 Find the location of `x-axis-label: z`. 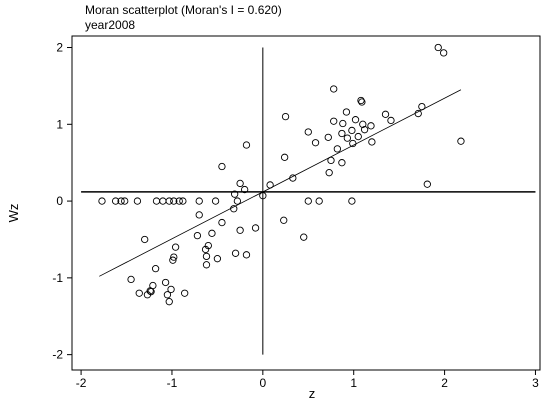

x-axis-label: z is located at coordinates (312, 393).